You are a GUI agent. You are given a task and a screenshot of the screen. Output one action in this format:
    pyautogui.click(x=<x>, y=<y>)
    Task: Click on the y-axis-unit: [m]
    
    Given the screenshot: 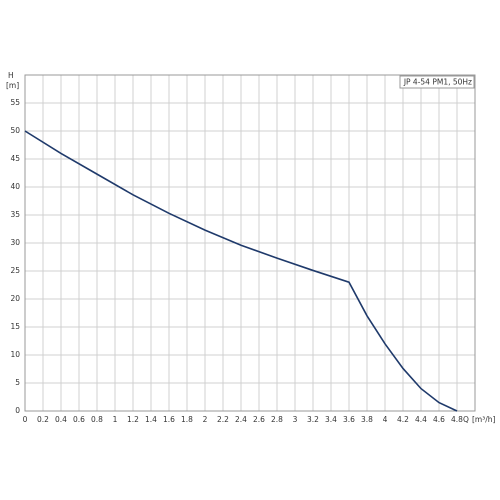 What is the action you would take?
    pyautogui.click(x=12, y=85)
    